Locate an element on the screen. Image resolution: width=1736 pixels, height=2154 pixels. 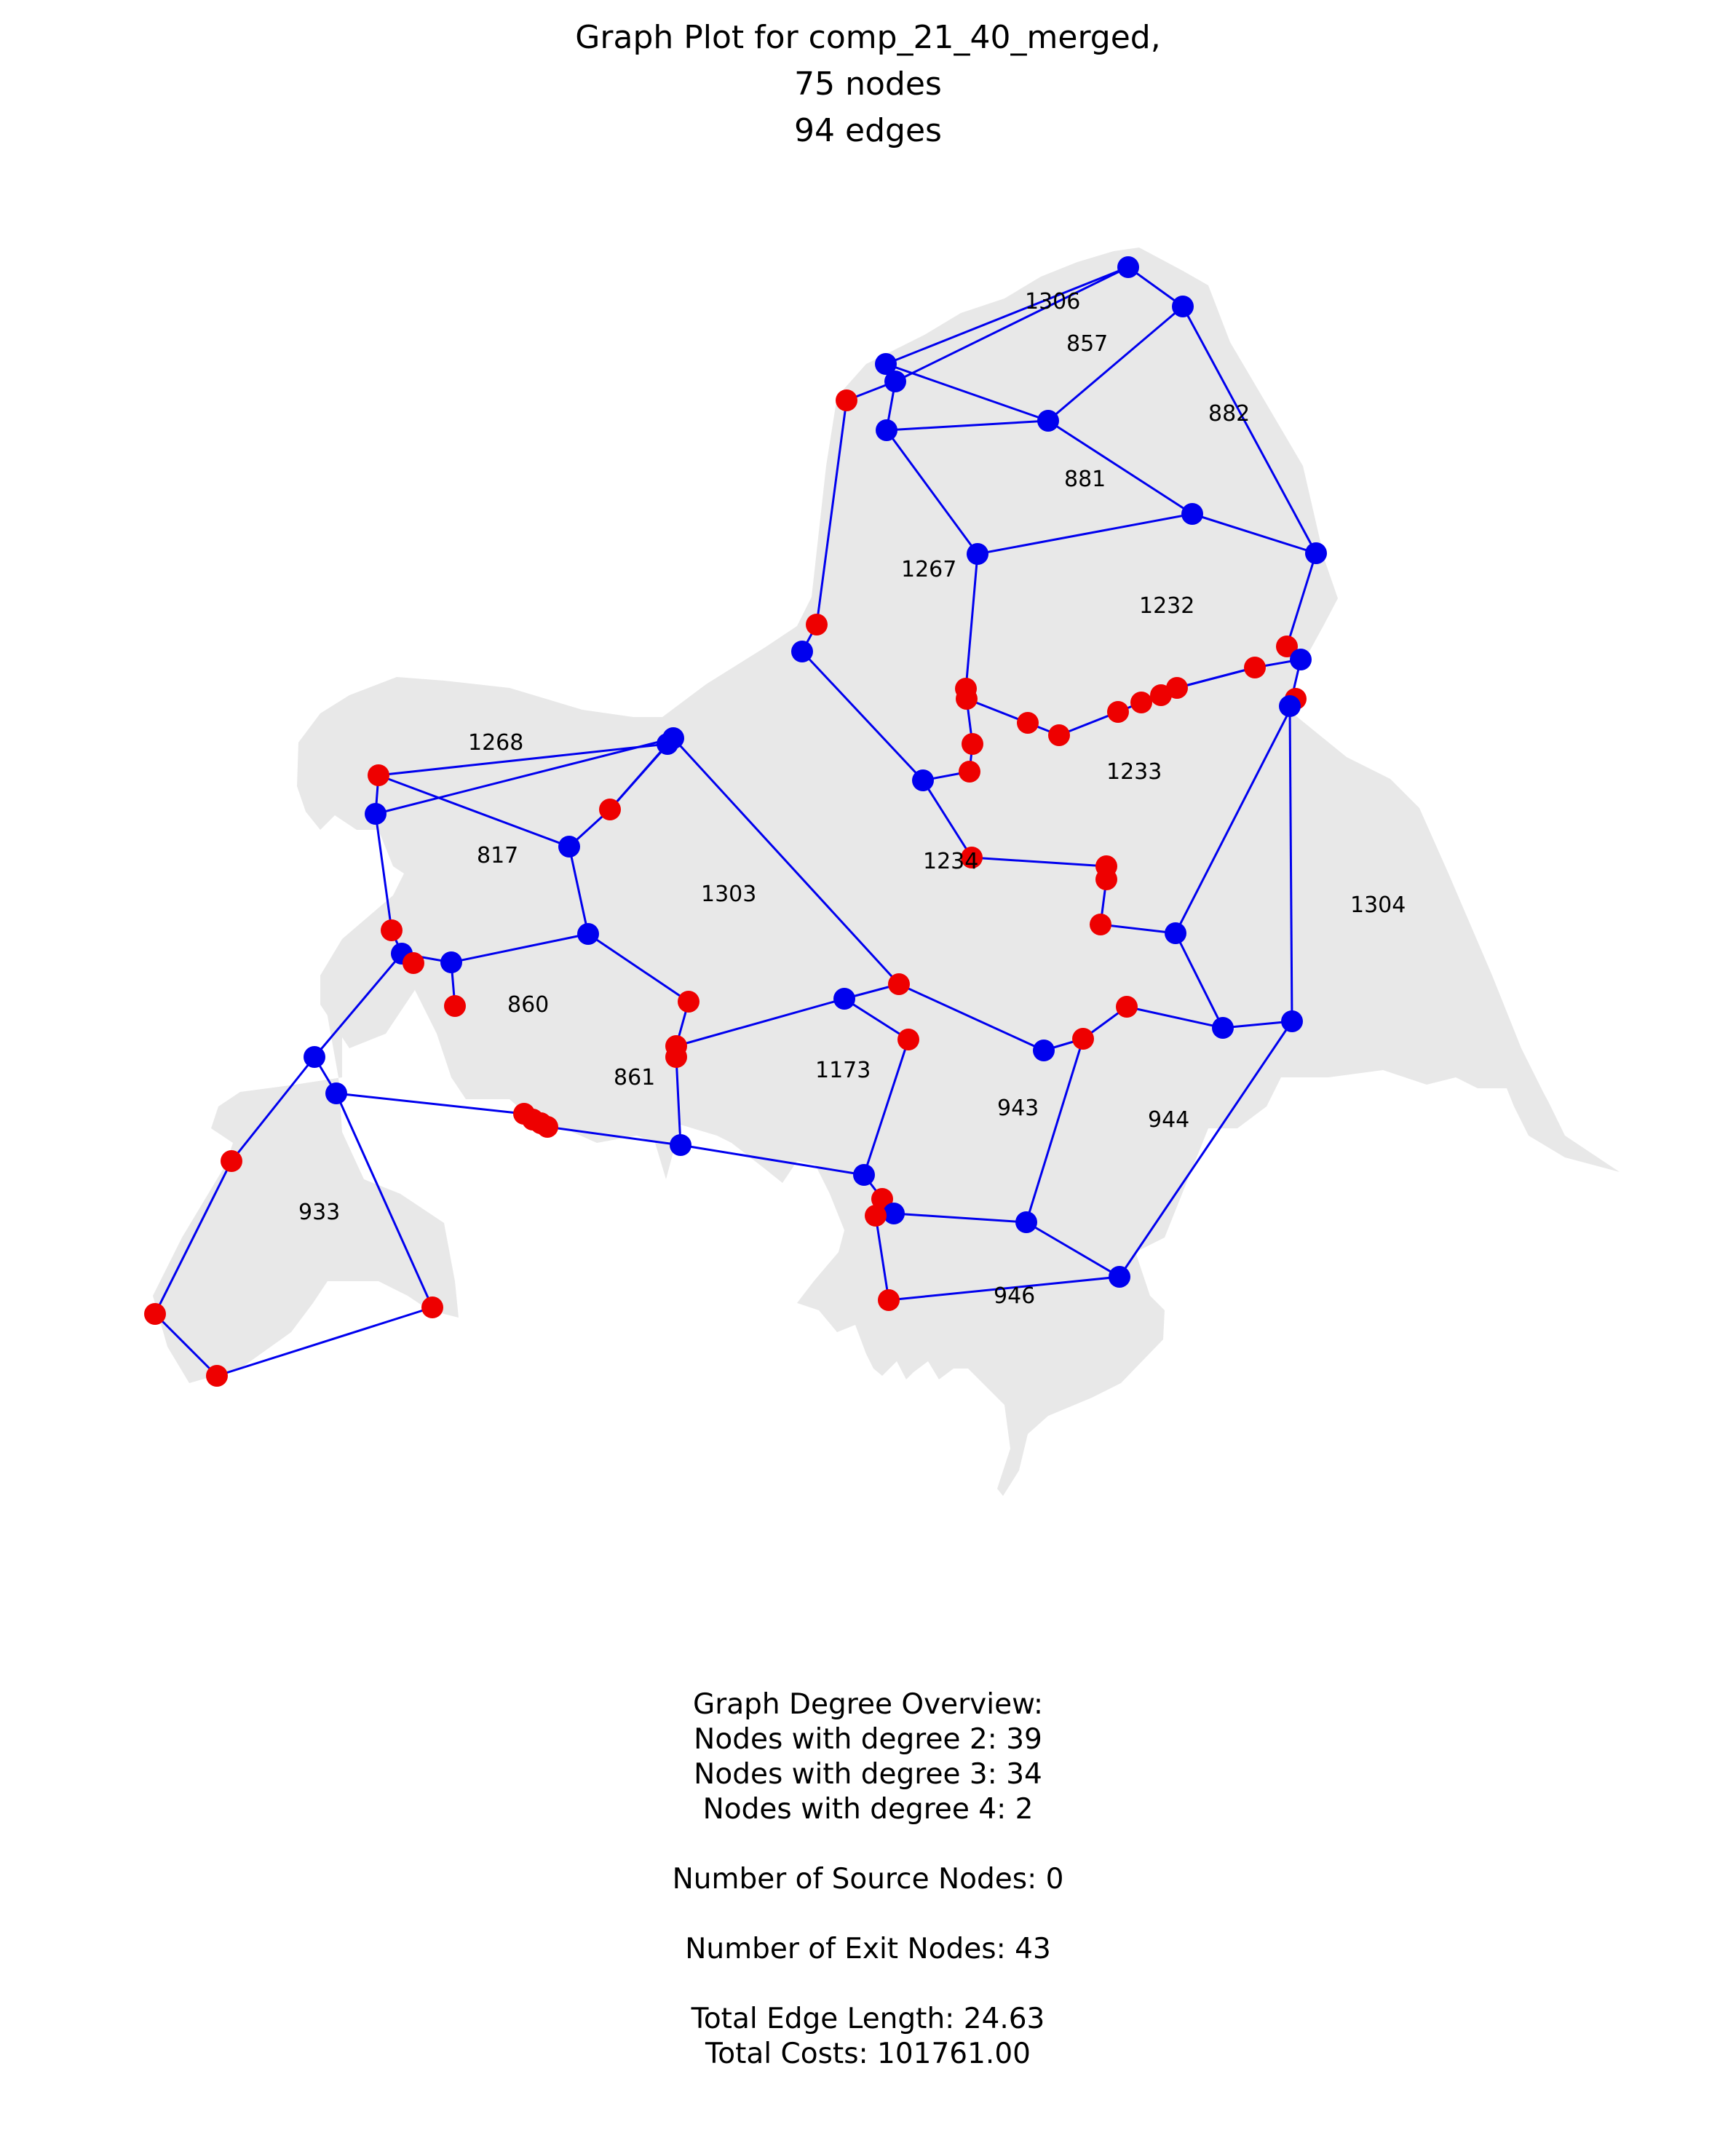
region-label-1306: 1306 is located at coordinates (1052, 301).